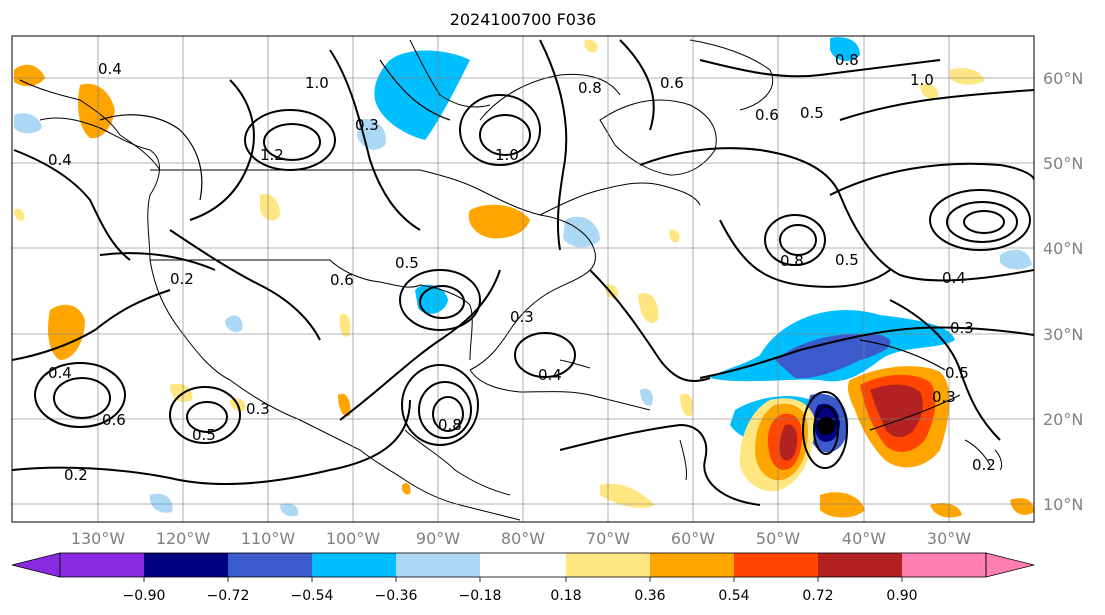 The height and width of the screenshot is (615, 1105). What do you see at coordinates (949, 538) in the screenshot?
I see `longitude-label: 30°W` at bounding box center [949, 538].